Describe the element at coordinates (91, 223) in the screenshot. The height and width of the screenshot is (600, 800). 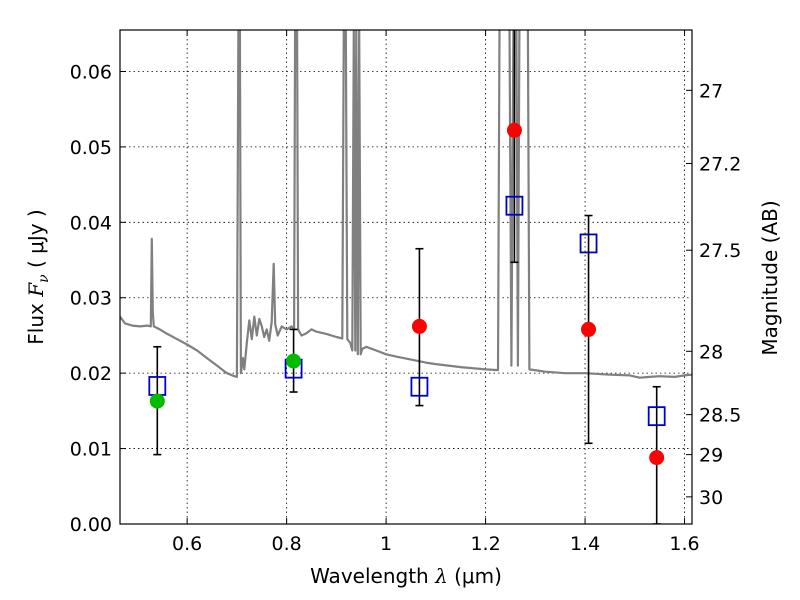
I see `y-tick-label: 0.04` at that location.